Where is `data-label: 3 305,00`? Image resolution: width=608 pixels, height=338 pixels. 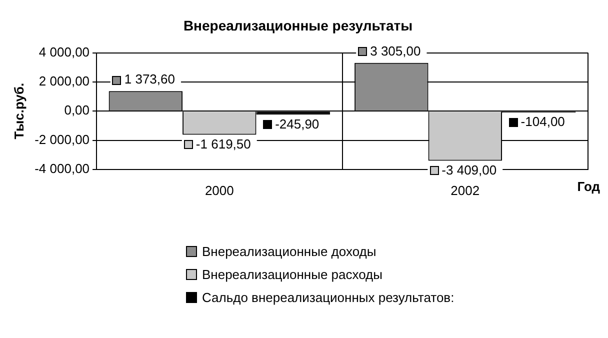
data-label: 3 305,00 is located at coordinates (395, 51).